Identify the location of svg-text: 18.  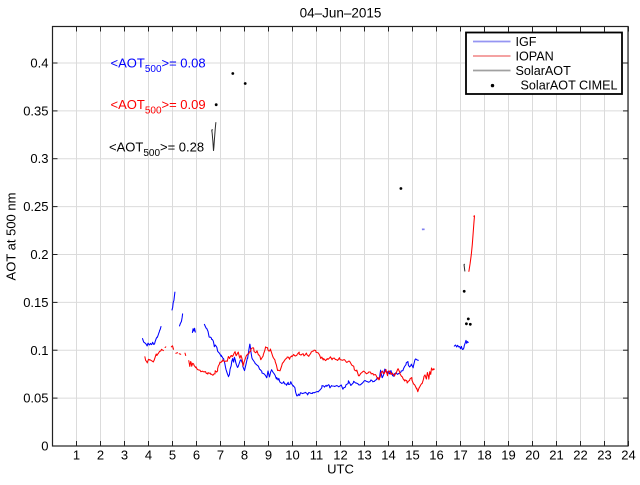
(484, 455).